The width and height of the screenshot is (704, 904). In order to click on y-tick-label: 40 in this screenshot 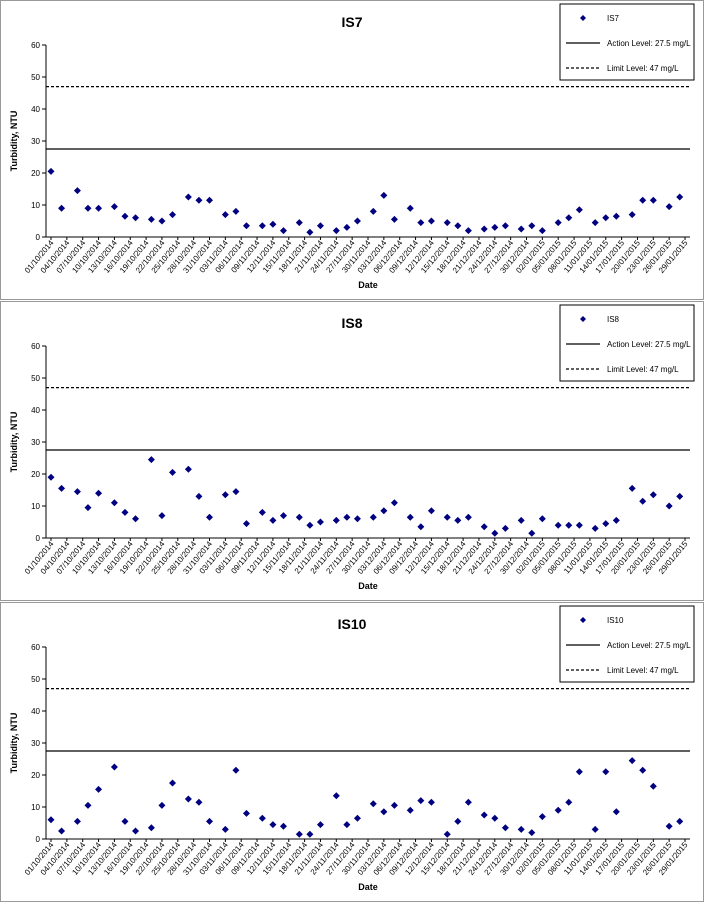, I will do `click(35, 711)`.